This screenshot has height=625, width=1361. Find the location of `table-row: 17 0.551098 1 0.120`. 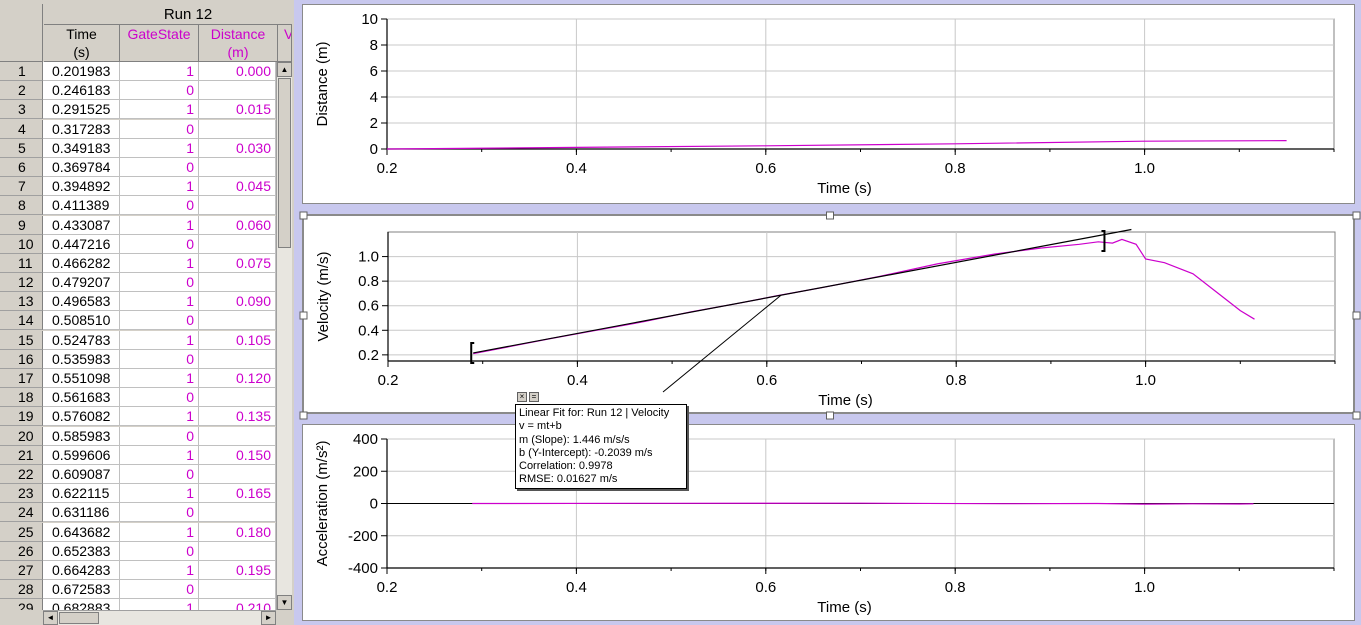

table-row: 17 0.551098 1 0.120 is located at coordinates (138, 378).